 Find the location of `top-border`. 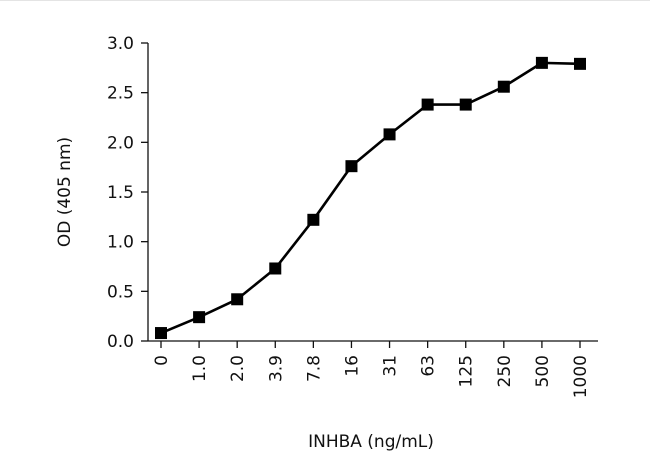

top-border is located at coordinates (325, 0).